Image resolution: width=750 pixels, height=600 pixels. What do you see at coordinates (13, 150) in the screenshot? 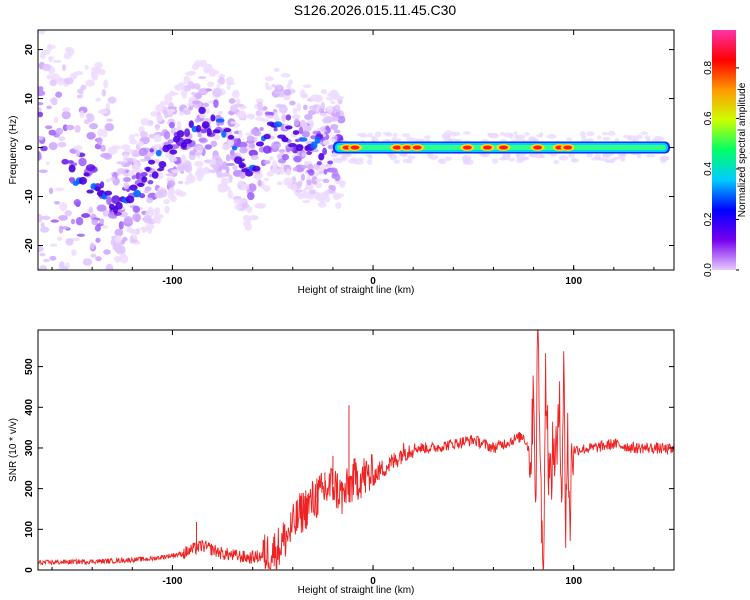
I see `spectrogram-ylabel: Frequency (Hz)` at bounding box center [13, 150].